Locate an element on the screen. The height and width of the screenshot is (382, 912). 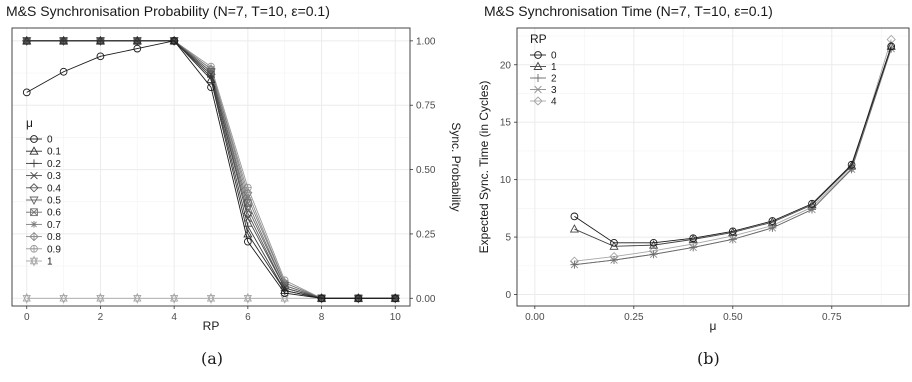
x-tick-label: 8 is located at coordinates (322, 317).